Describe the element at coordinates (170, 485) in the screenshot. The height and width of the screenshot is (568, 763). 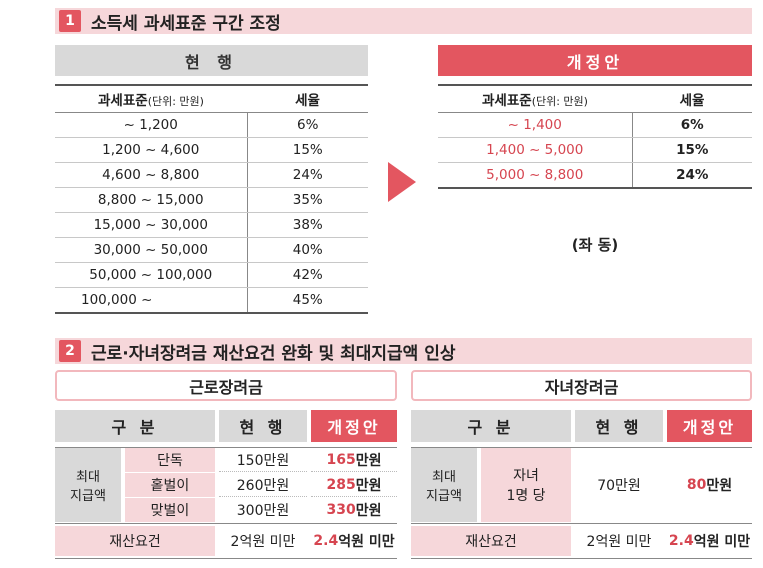
I see `earned-type: 홑벌이` at that location.